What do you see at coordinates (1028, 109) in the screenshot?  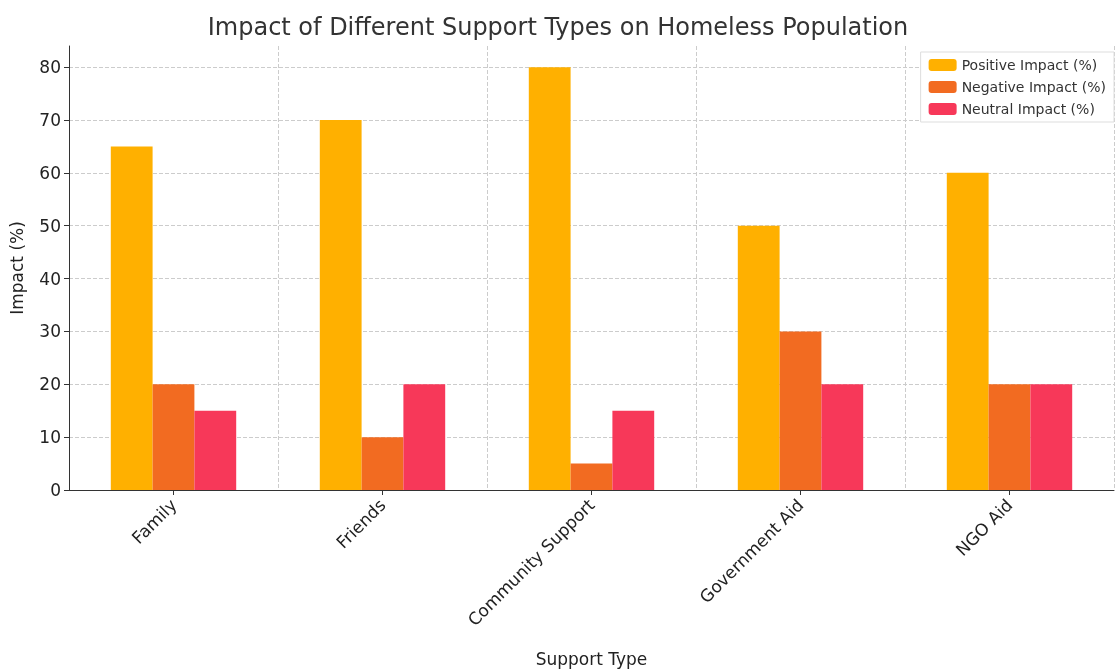 I see `legend-label: Neutral Impact (%)` at bounding box center [1028, 109].